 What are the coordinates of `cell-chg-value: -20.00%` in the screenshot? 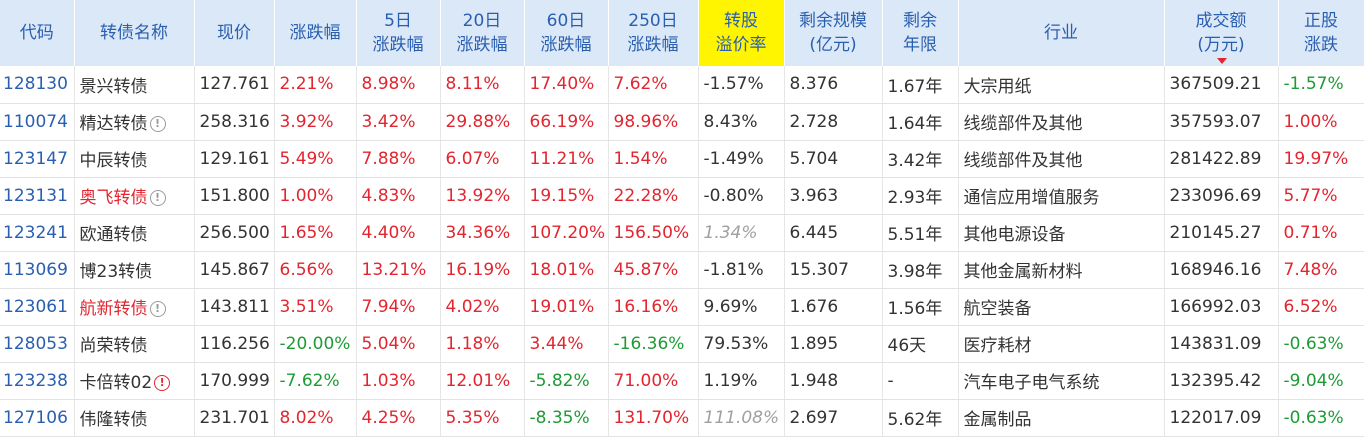 It's located at (315, 343).